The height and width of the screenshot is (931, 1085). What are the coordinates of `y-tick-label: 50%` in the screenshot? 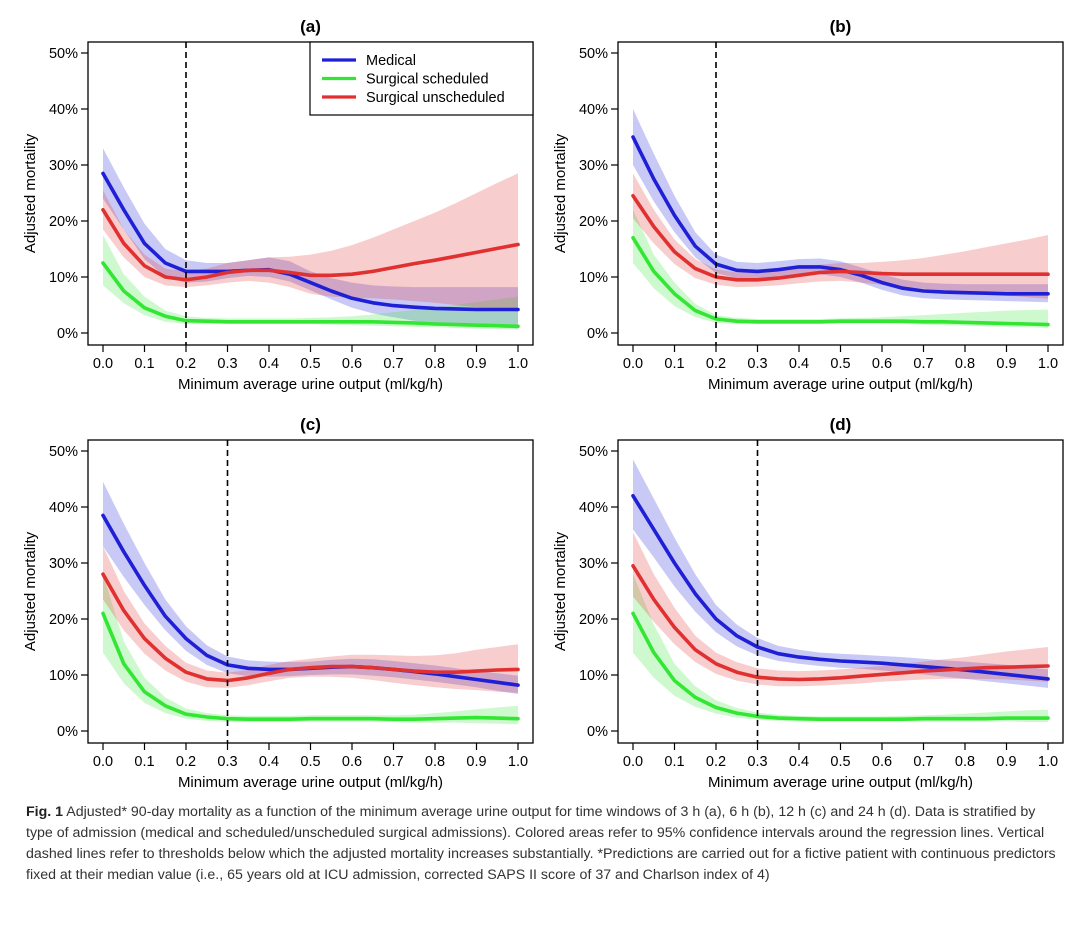 It's located at (593, 54).